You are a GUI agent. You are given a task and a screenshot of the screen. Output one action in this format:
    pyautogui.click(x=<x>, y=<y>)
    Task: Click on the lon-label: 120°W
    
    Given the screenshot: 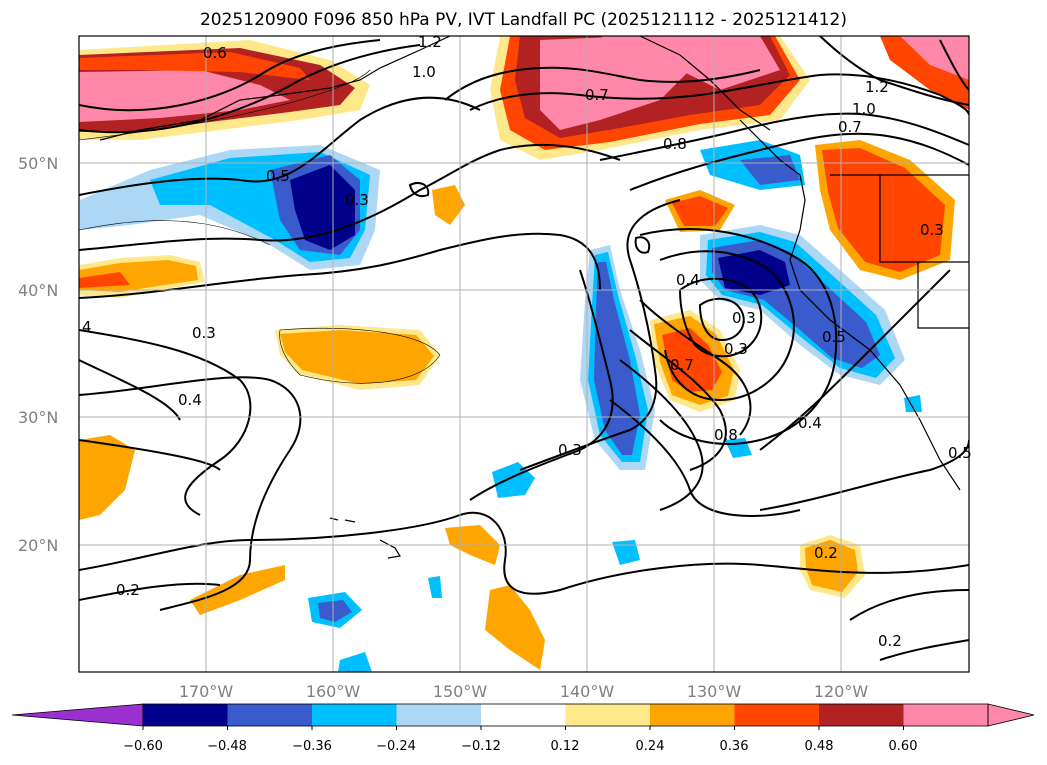 What is the action you would take?
    pyautogui.click(x=841, y=691)
    